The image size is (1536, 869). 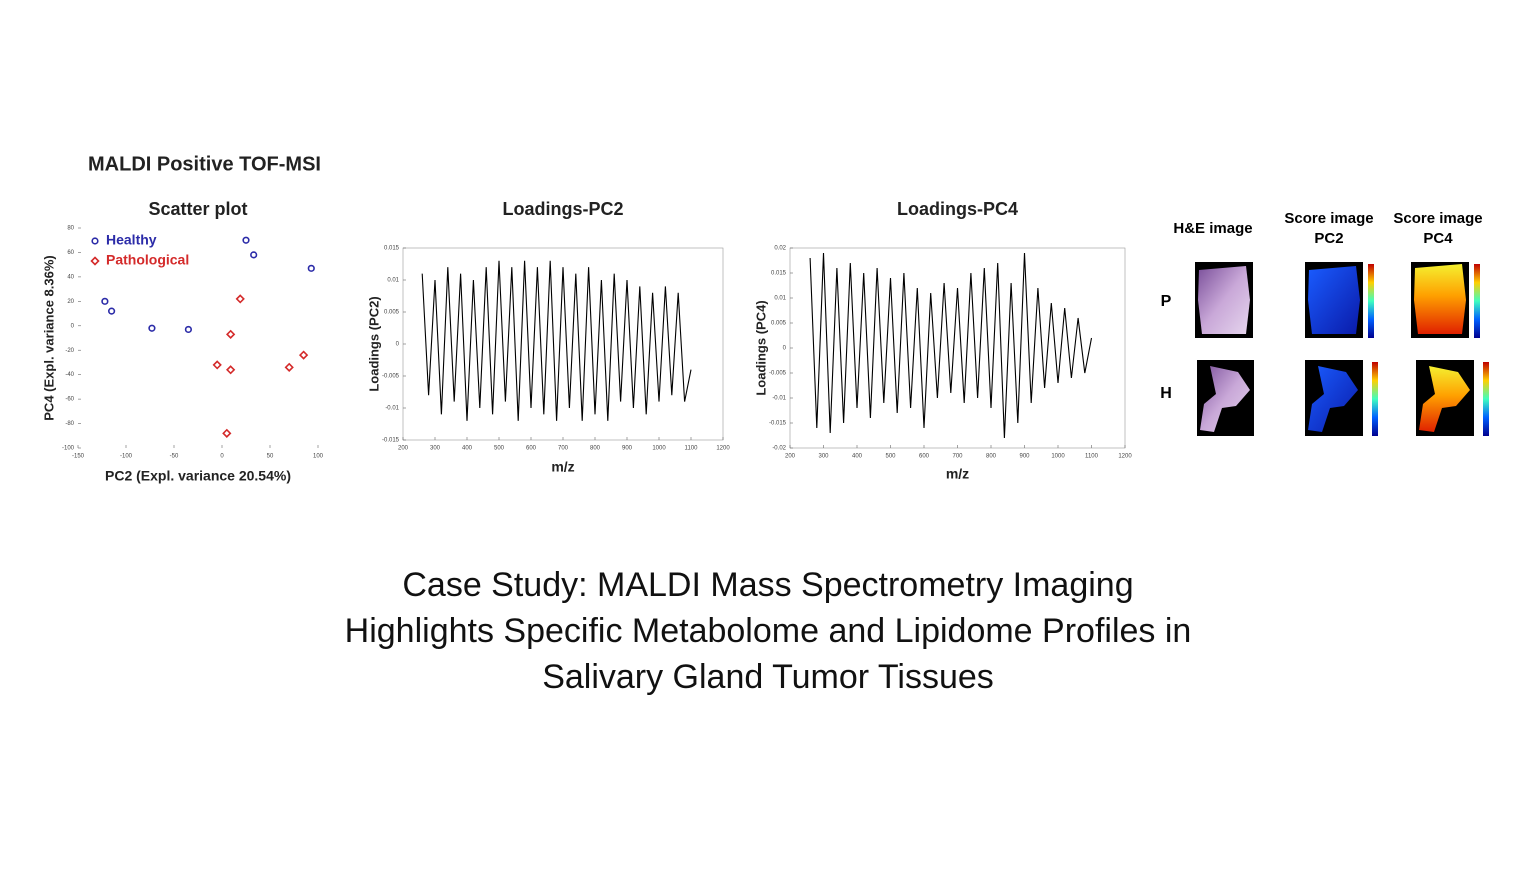 What do you see at coordinates (68, 449) in the screenshot?
I see `y-tick-label: -100` at bounding box center [68, 449].